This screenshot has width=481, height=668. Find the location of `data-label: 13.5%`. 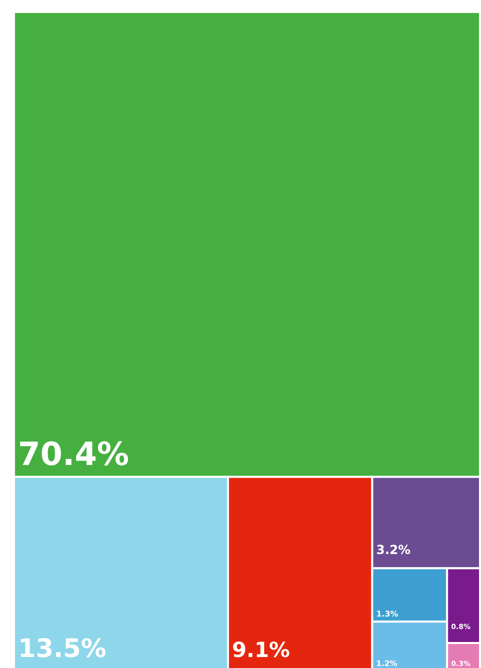

data-label: 13.5% is located at coordinates (62, 649).